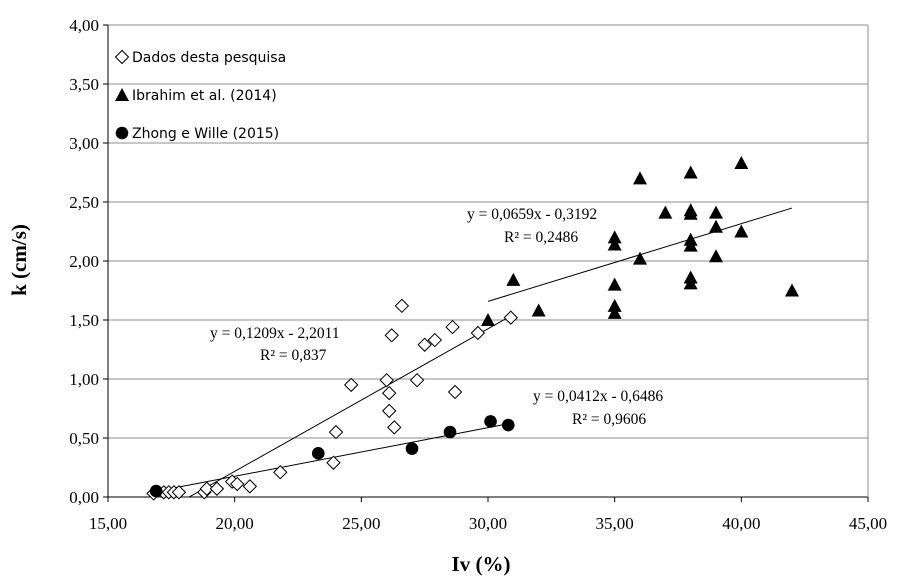 The height and width of the screenshot is (578, 904). Describe the element at coordinates (235, 523) in the screenshot. I see `x-tick-label: 20,00` at that location.